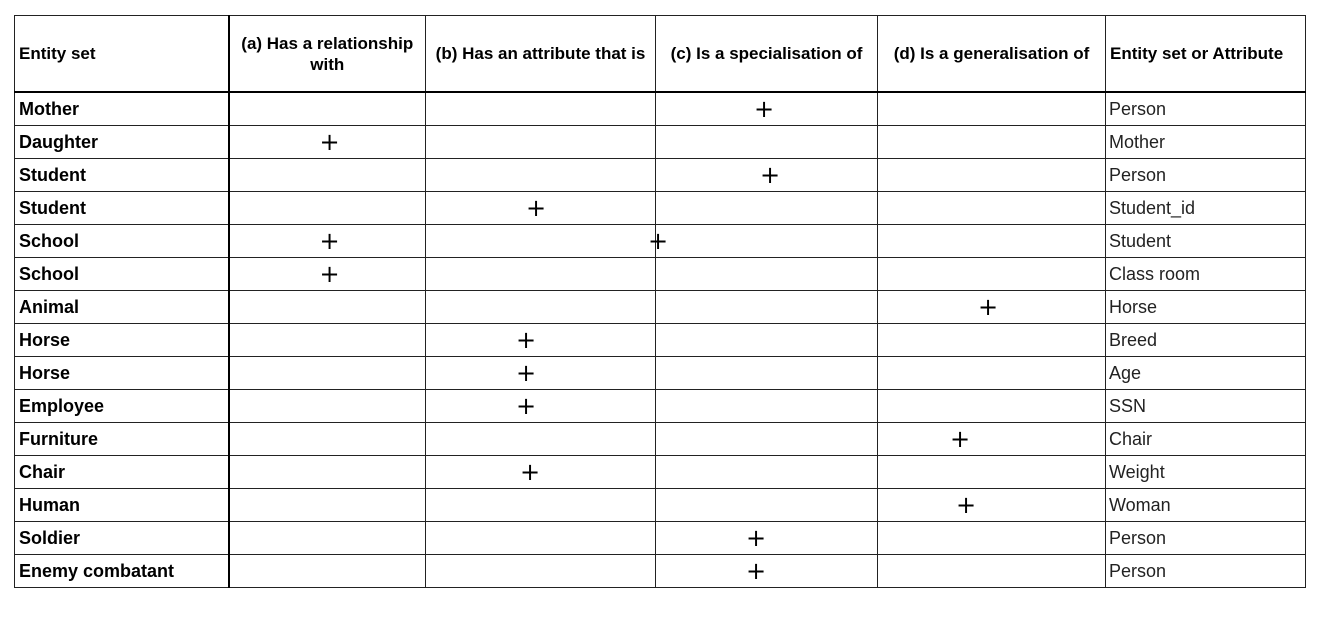 This screenshot has width=1336, height=622. I want to click on header-entity-set: Entity set, so click(122, 54).